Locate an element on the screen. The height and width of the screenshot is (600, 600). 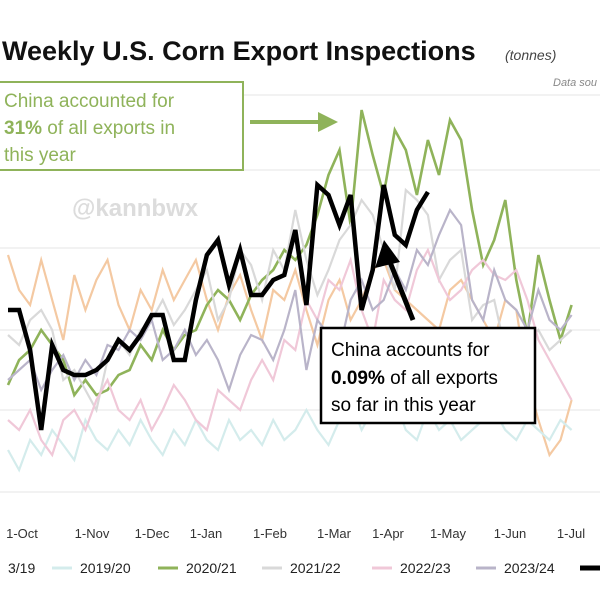
green-arrow-head is located at coordinates (328, 122).